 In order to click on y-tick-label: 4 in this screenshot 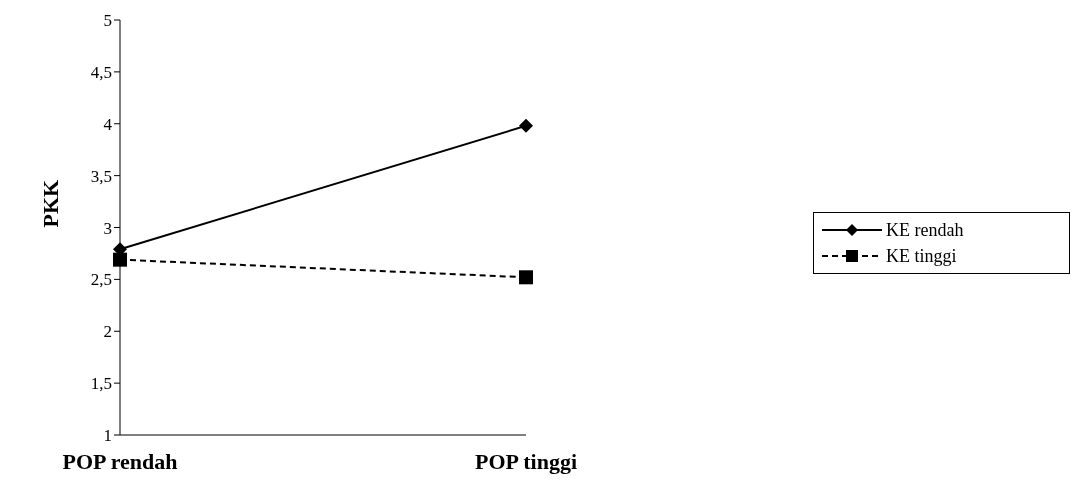, I will do `click(108, 124)`.